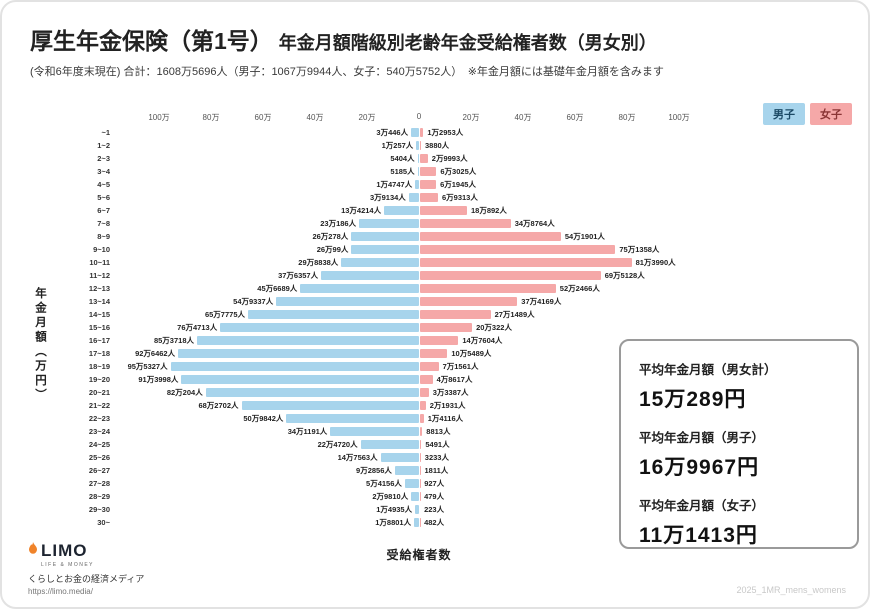 The width and height of the screenshot is (870, 609). What do you see at coordinates (298, 275) in the screenshot?
I see `male-value-label: 37万6357人` at bounding box center [298, 275].